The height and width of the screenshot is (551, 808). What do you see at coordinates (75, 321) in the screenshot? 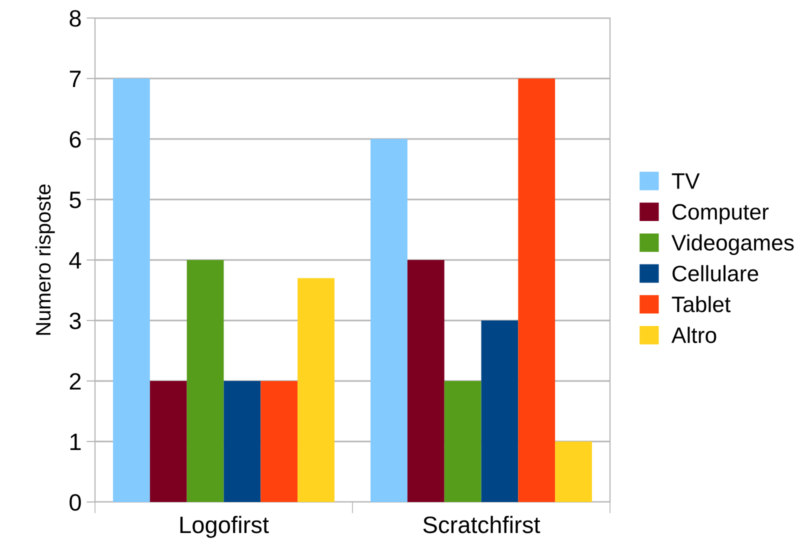
I see `y-tick-label: 3` at bounding box center [75, 321].